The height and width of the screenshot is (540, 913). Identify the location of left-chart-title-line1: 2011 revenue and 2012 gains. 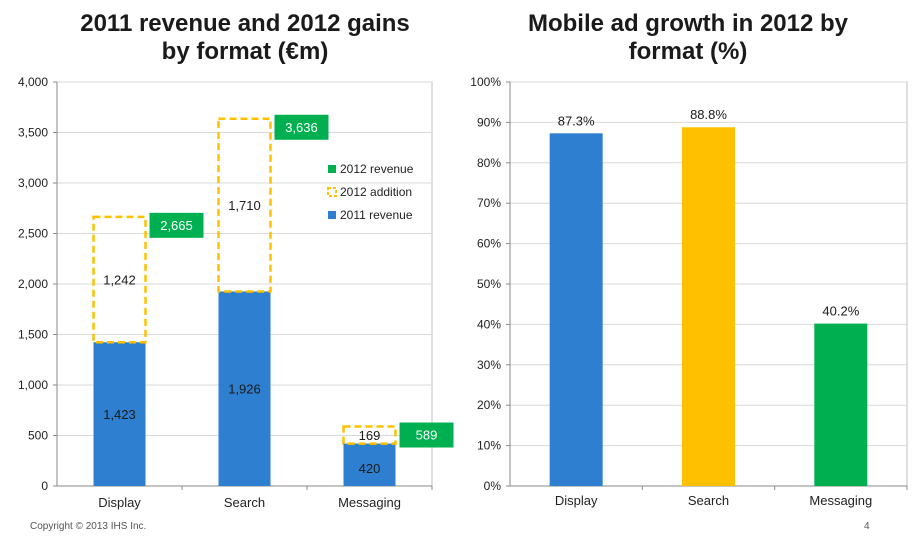
(245, 23).